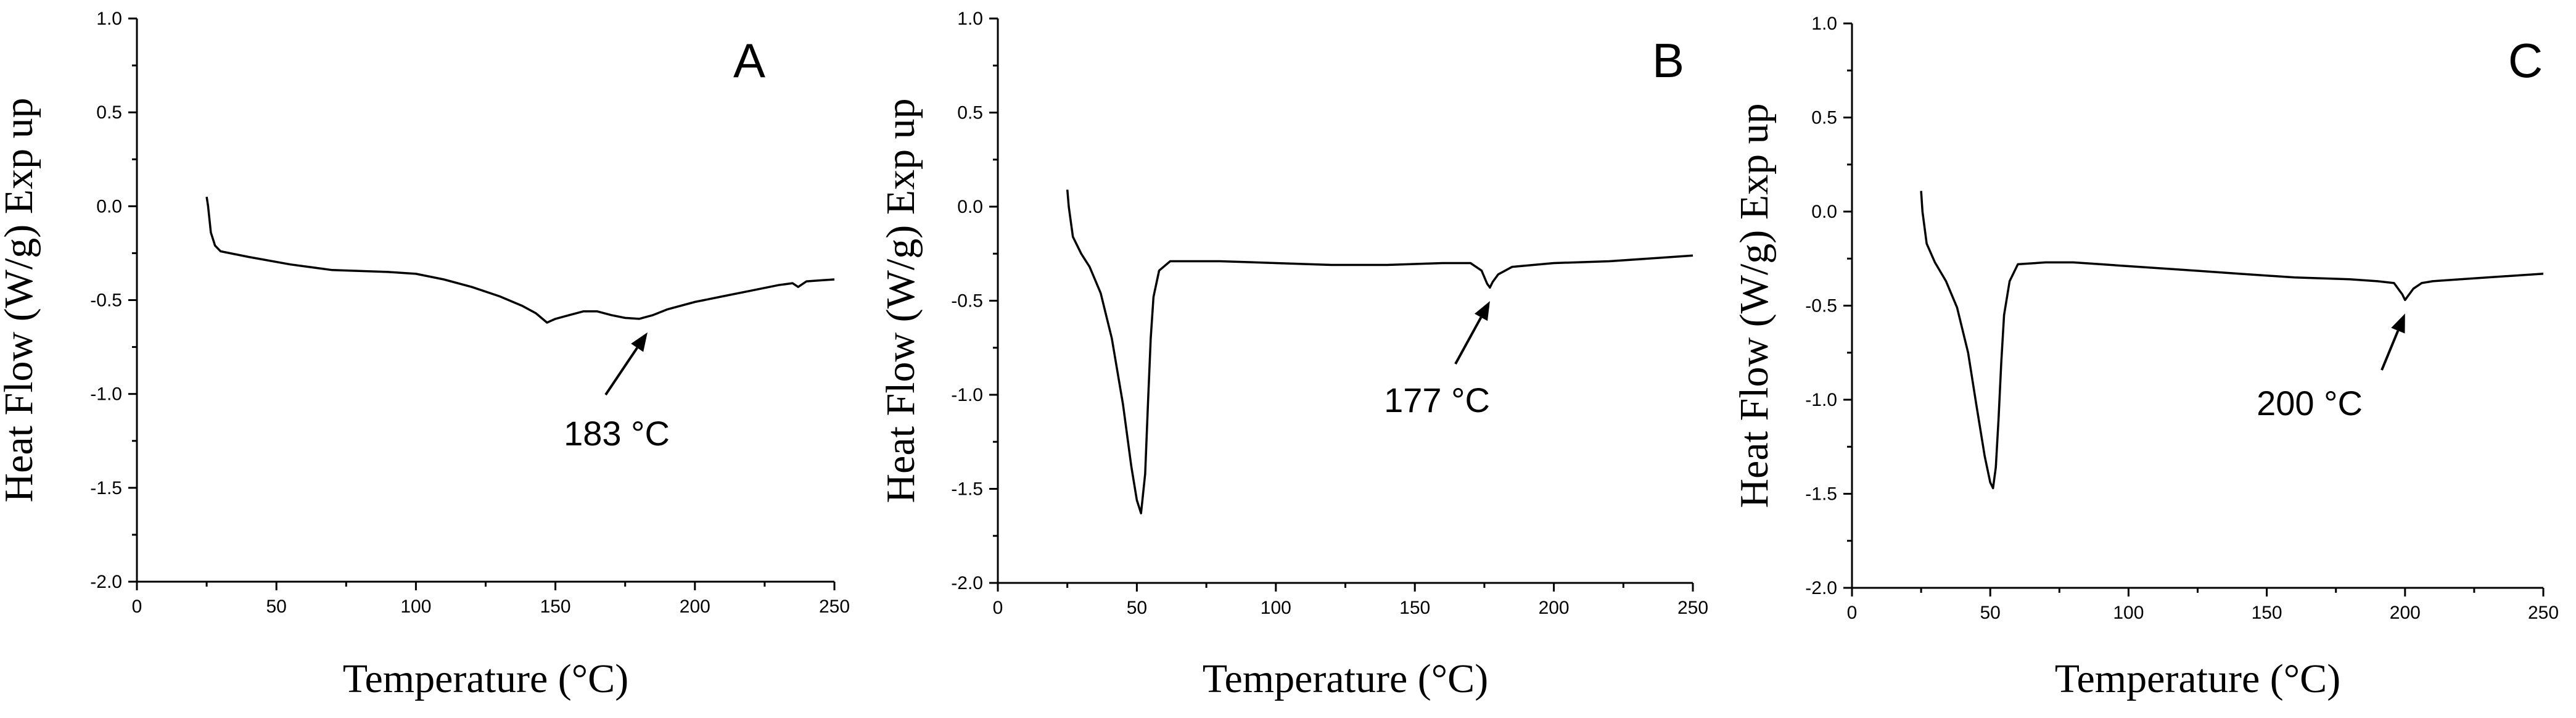 The height and width of the screenshot is (718, 2576). I want to click on panel-letter: A, so click(749, 60).